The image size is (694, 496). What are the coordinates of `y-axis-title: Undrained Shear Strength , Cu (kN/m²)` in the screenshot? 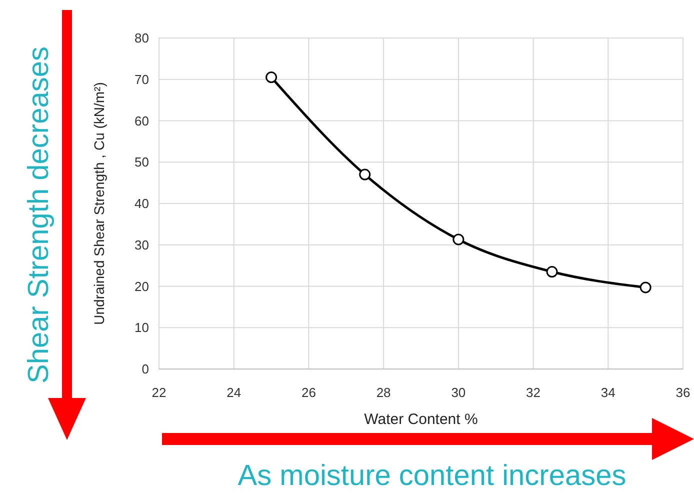 It's located at (99, 203).